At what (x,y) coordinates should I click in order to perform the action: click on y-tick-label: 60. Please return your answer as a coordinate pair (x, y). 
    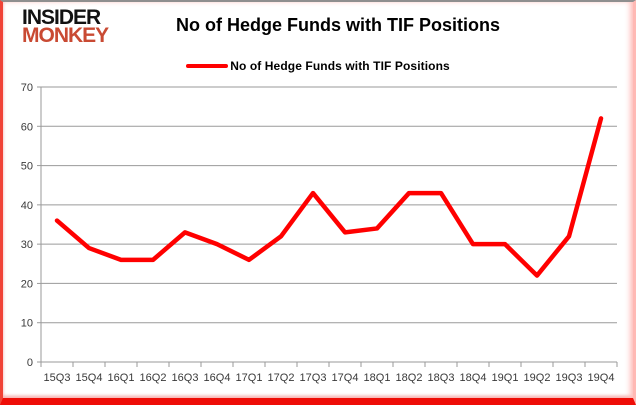
    Looking at the image, I should click on (27, 127).